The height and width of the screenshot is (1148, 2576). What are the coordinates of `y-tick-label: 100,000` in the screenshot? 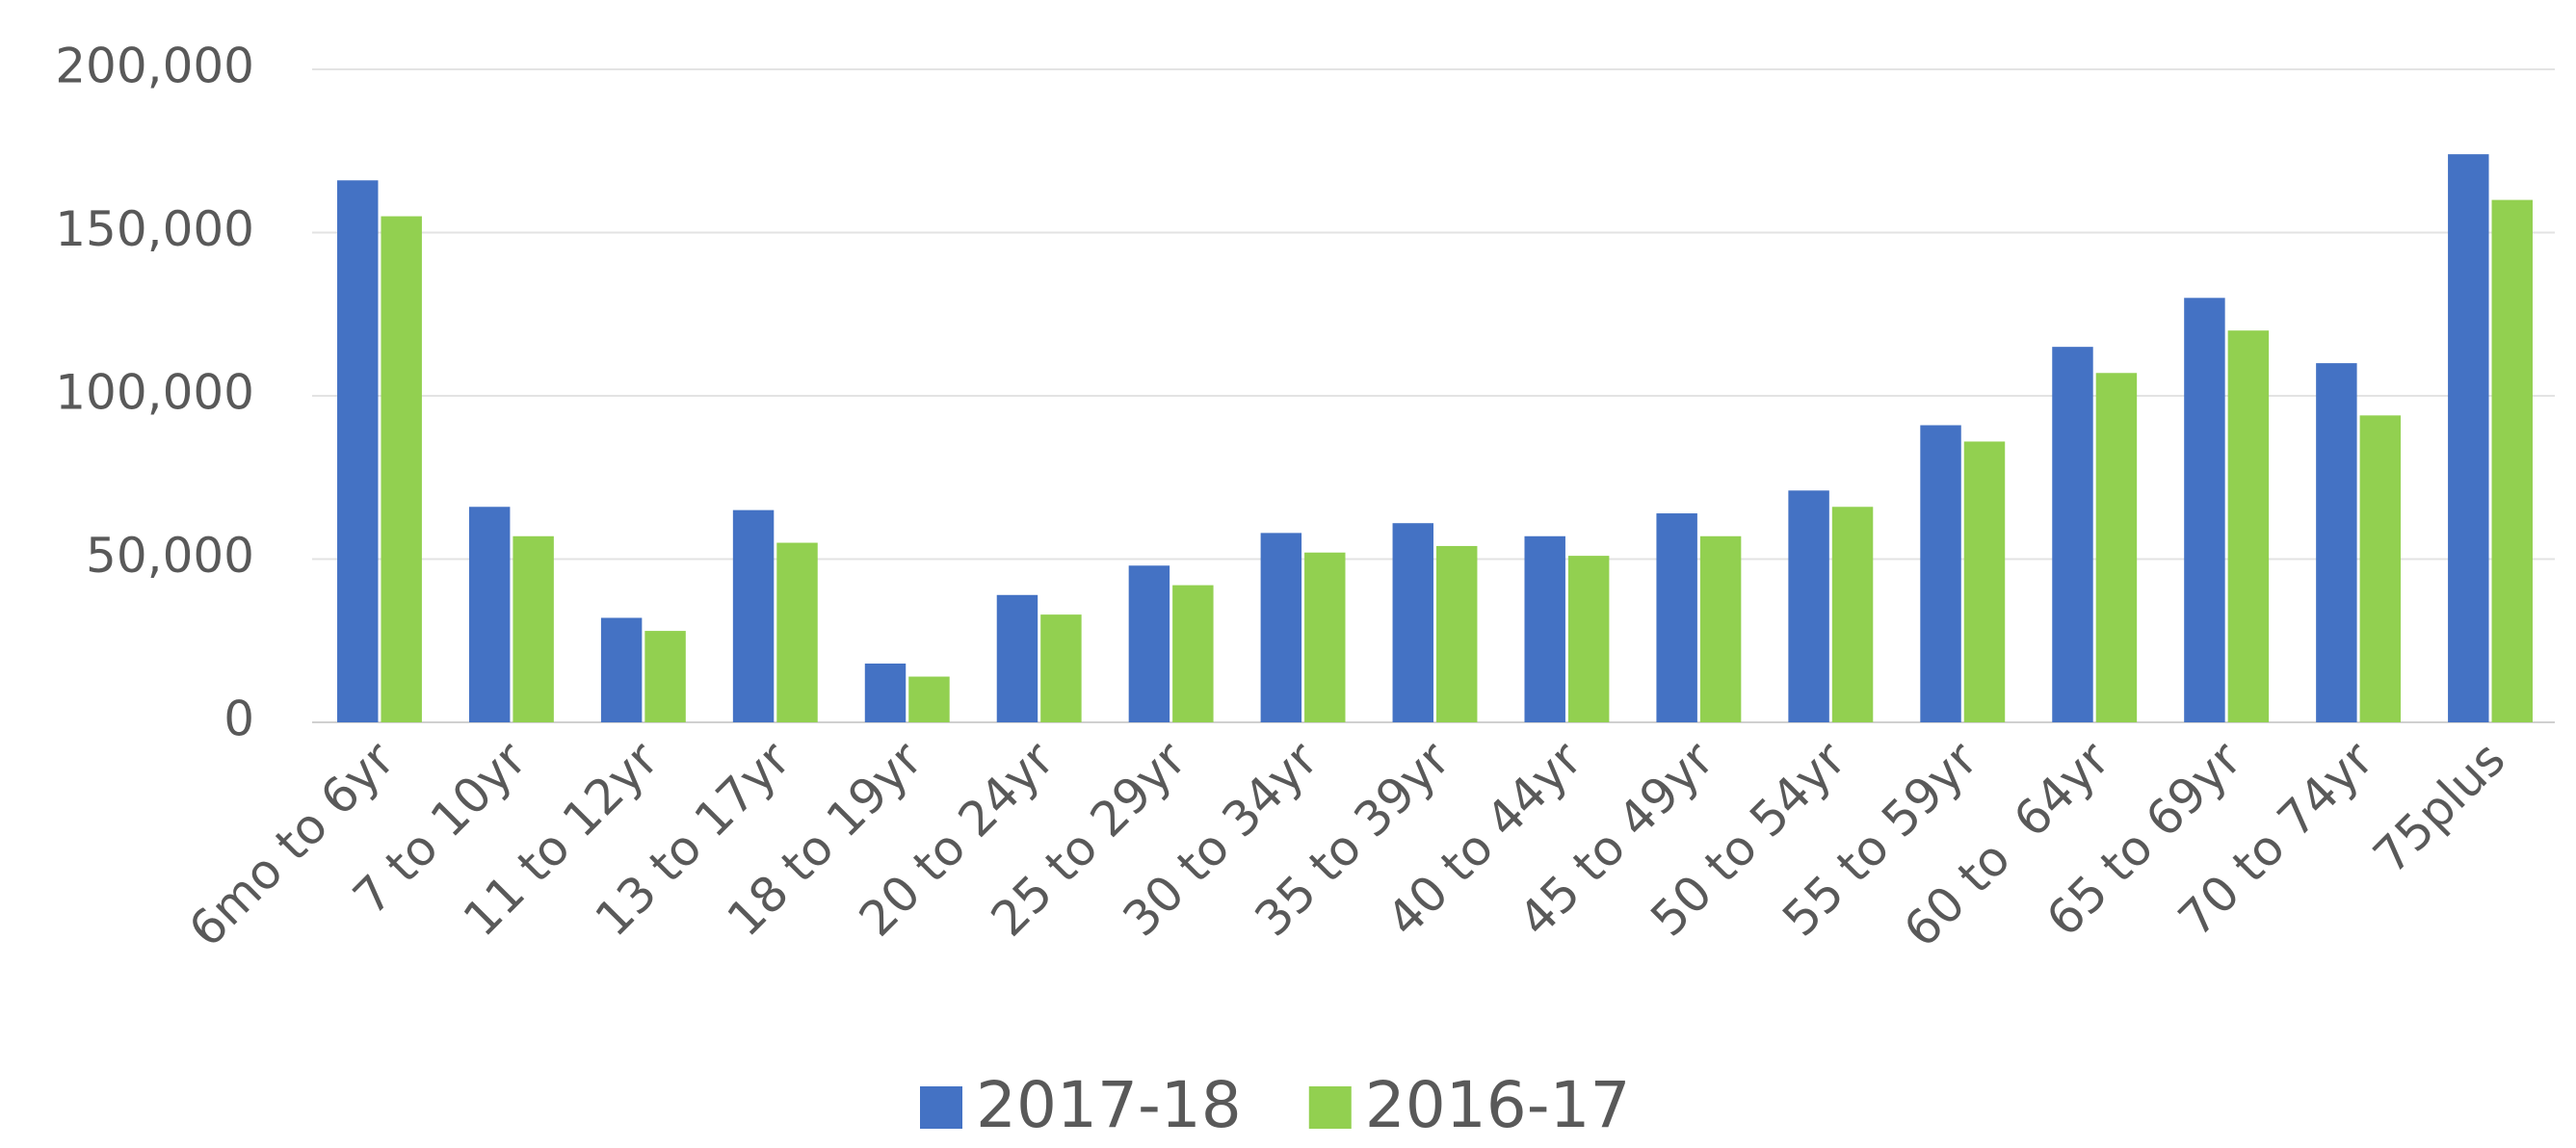 It's located at (154, 393).